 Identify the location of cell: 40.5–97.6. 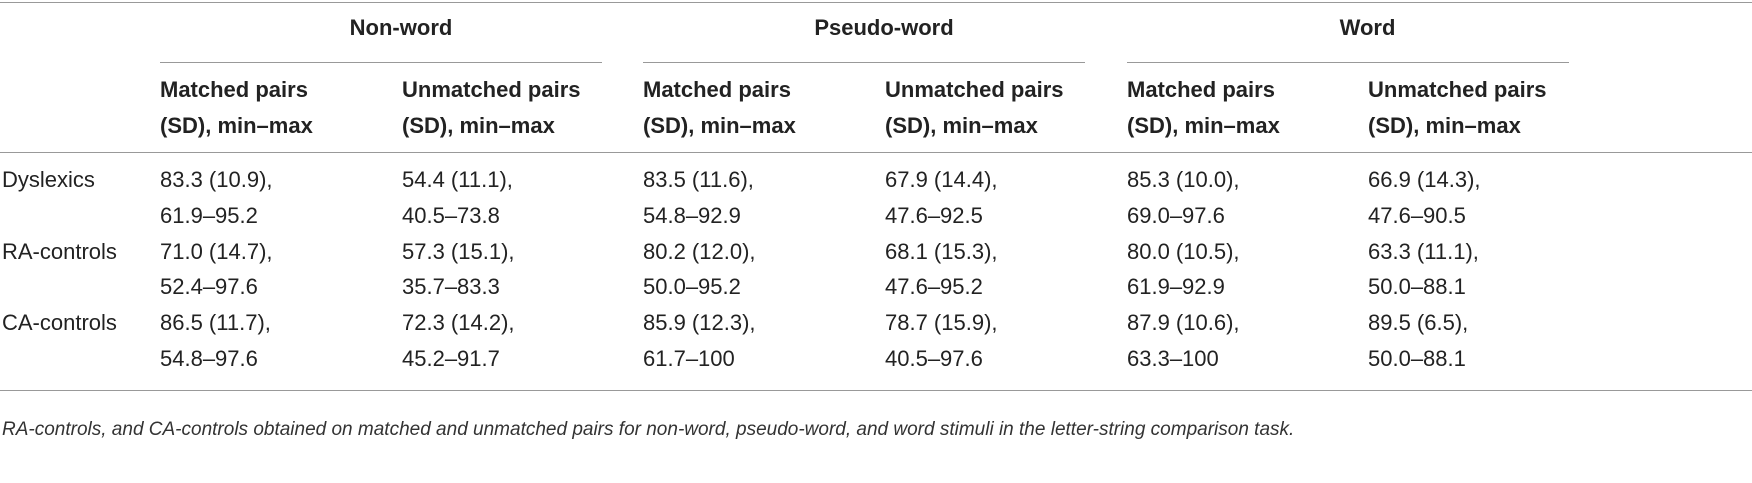
(934, 358).